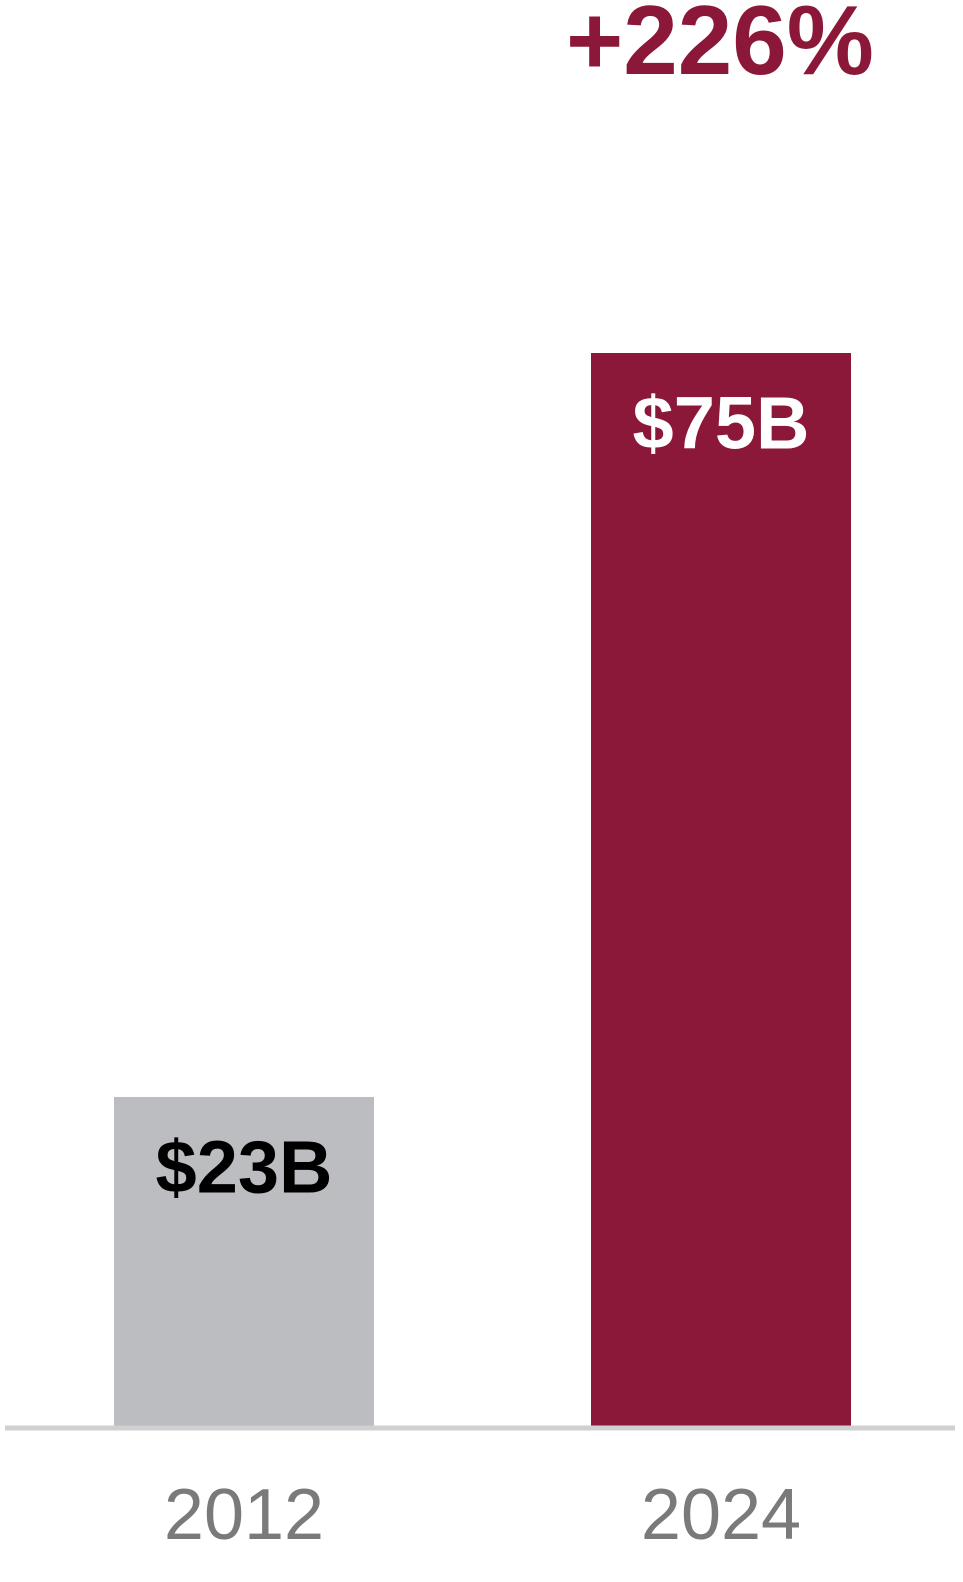 The width and height of the screenshot is (963, 1582). I want to click on bar, so click(244, 1261).